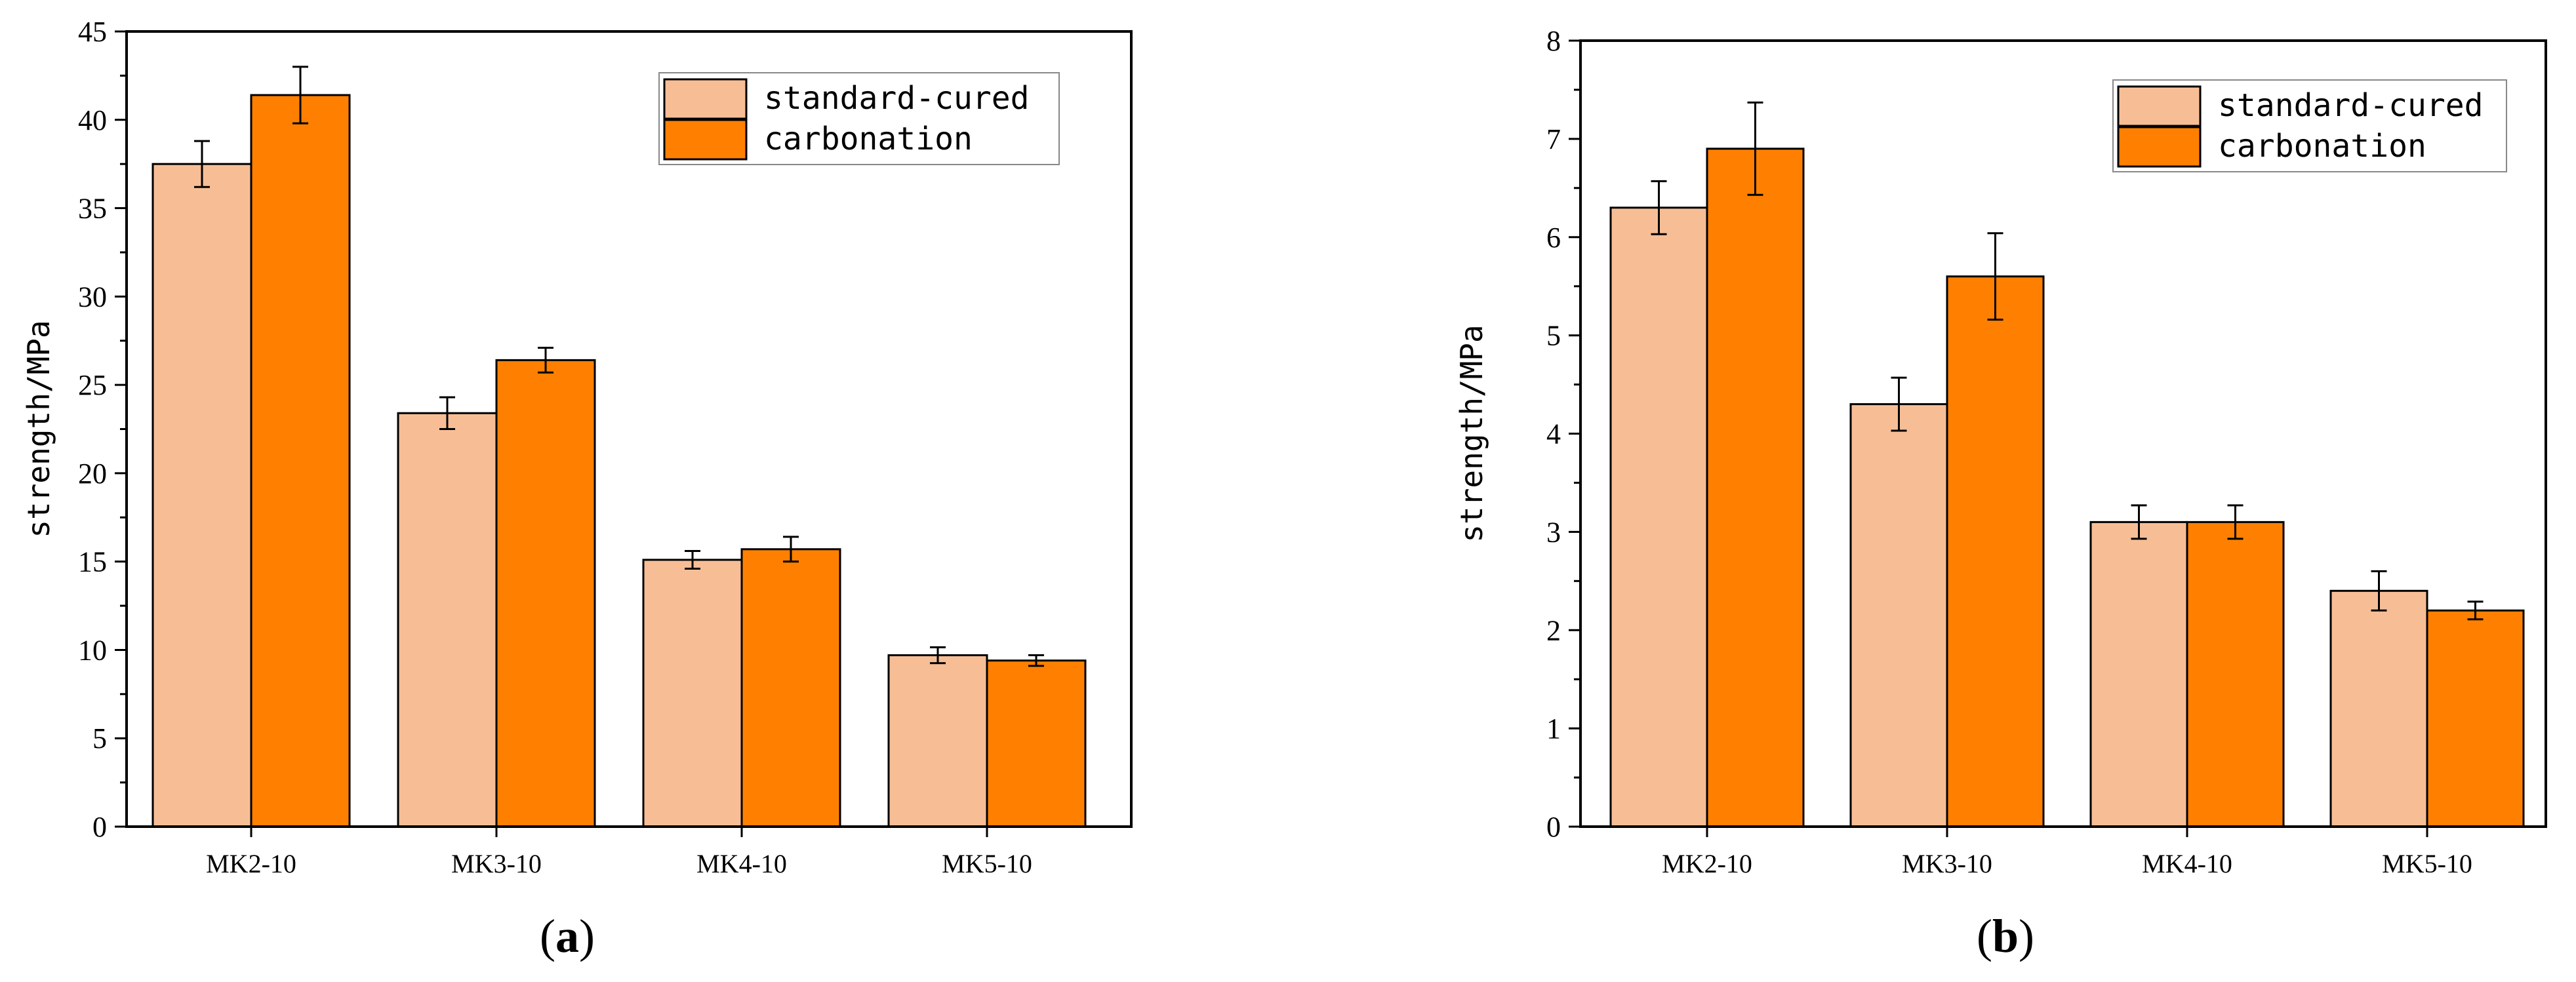 Image resolution: width=2576 pixels, height=982 pixels. I want to click on panel-a-y-axis-title: strength/MPa, so click(38, 429).